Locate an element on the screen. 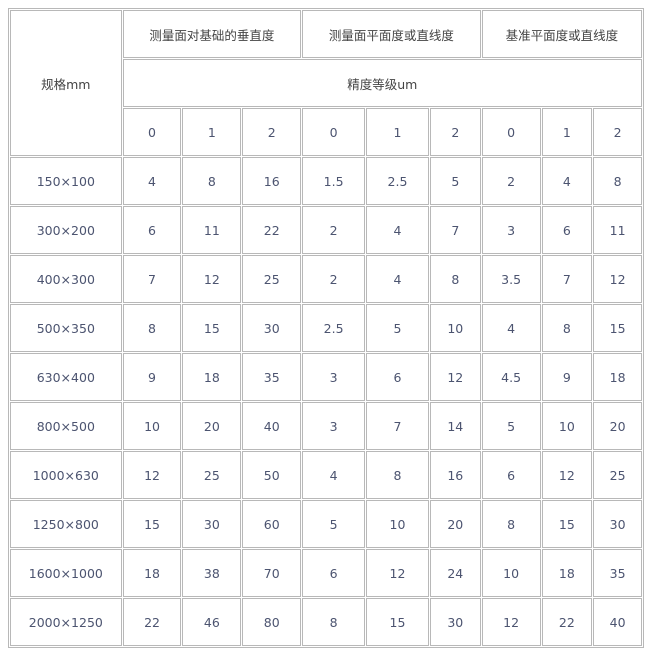 This screenshot has height=662, width=652. spec-cell: 630×400 is located at coordinates (66, 377).